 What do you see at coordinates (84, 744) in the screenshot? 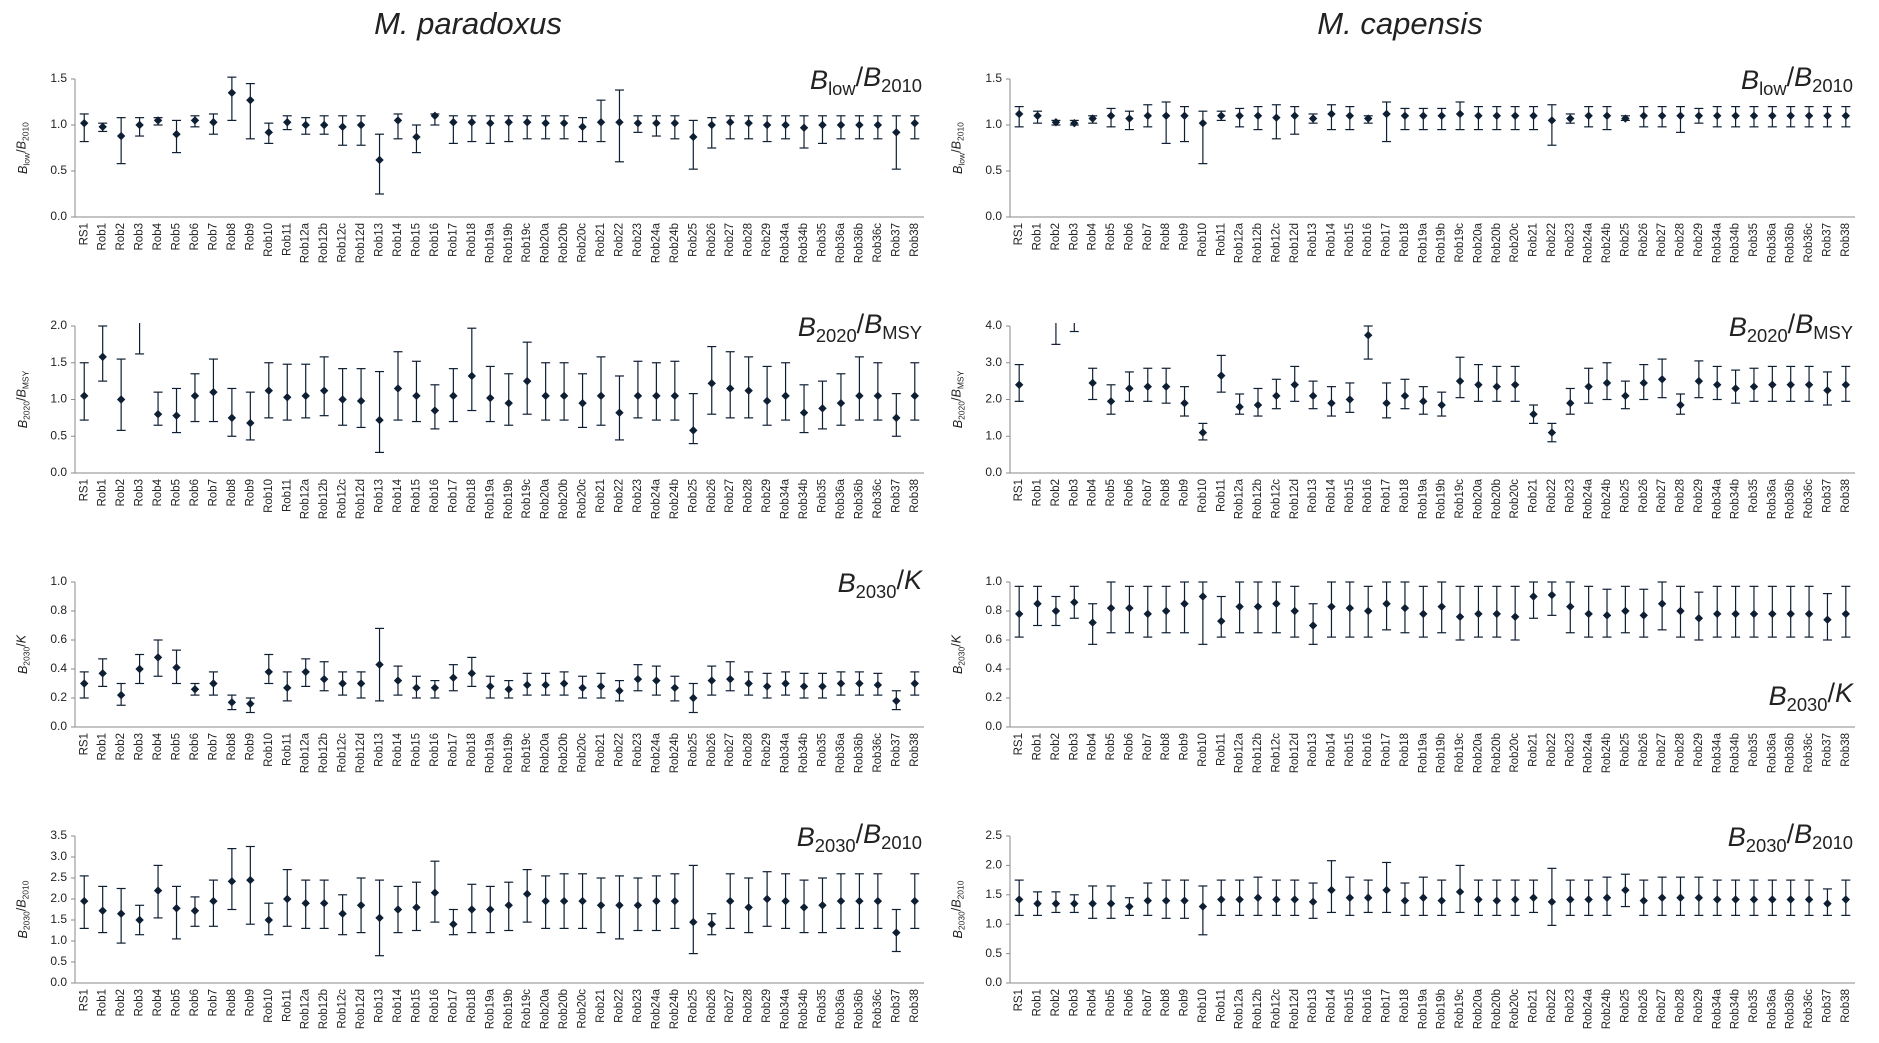
I see `x-tick-label: RS1` at bounding box center [84, 744].